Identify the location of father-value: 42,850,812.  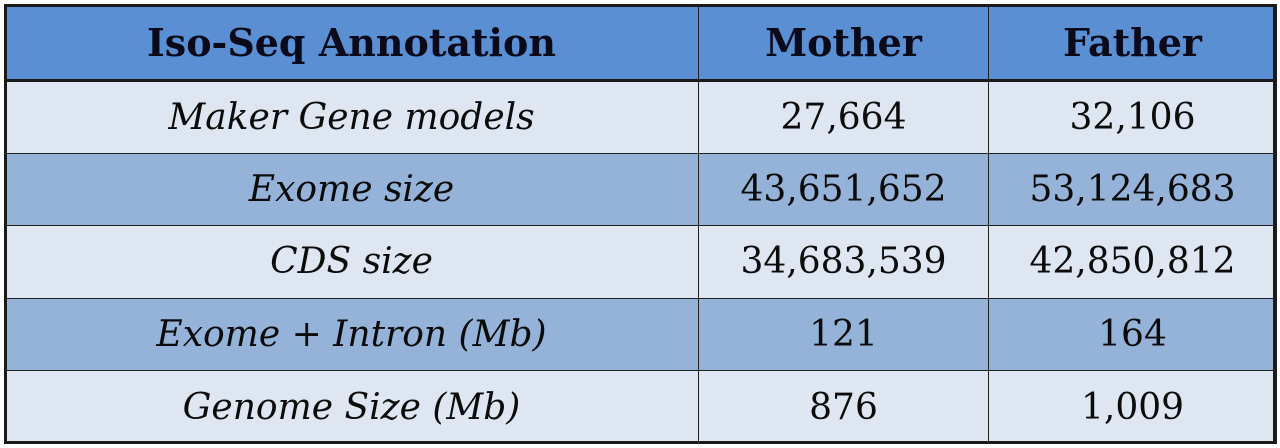
(1132, 262).